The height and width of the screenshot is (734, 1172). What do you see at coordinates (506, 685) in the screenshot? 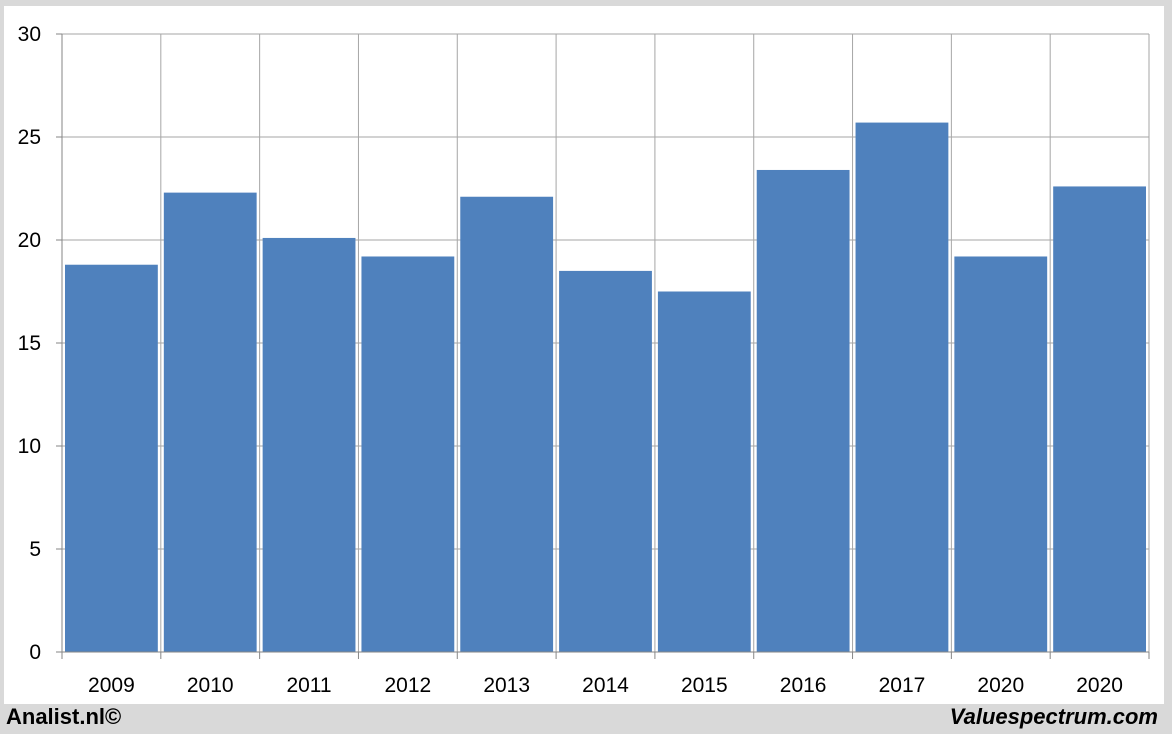
I see `x-tick-label: 2013` at bounding box center [506, 685].